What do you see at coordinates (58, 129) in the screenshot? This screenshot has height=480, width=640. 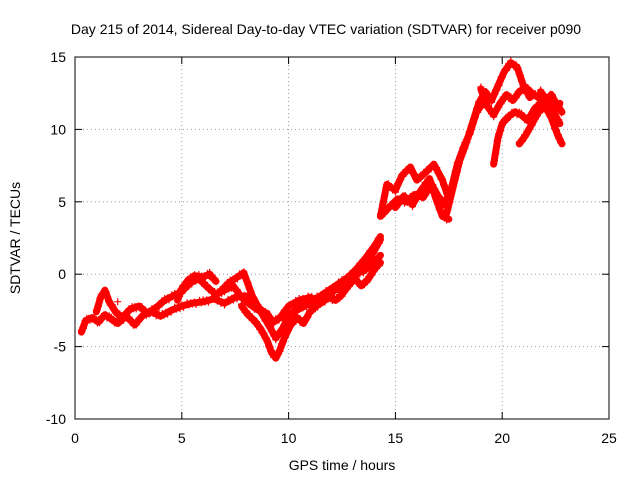 I see `y-tick-label: 10` at bounding box center [58, 129].